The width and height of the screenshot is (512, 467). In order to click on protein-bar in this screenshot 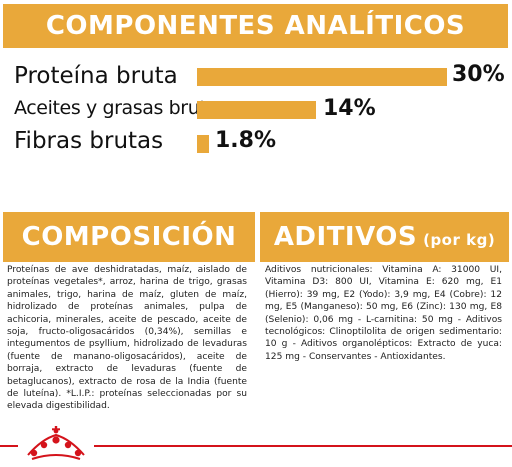, I will do `click(322, 77)`.